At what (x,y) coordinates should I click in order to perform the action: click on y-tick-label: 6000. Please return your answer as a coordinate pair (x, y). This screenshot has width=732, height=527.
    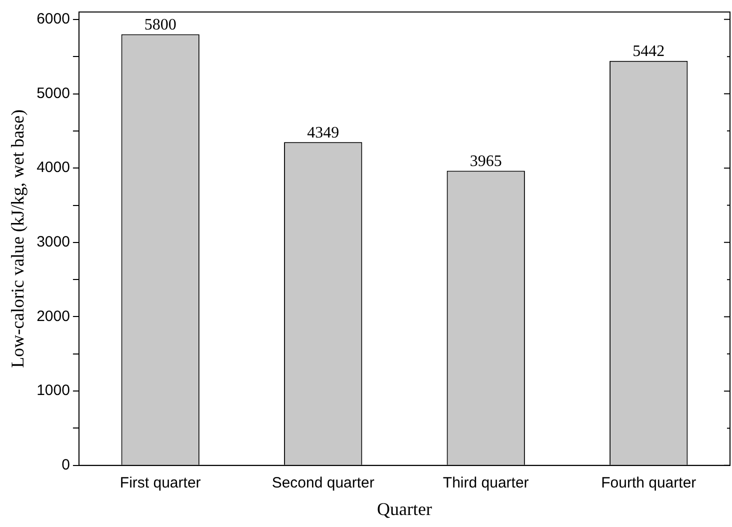
    Looking at the image, I should click on (53, 19).